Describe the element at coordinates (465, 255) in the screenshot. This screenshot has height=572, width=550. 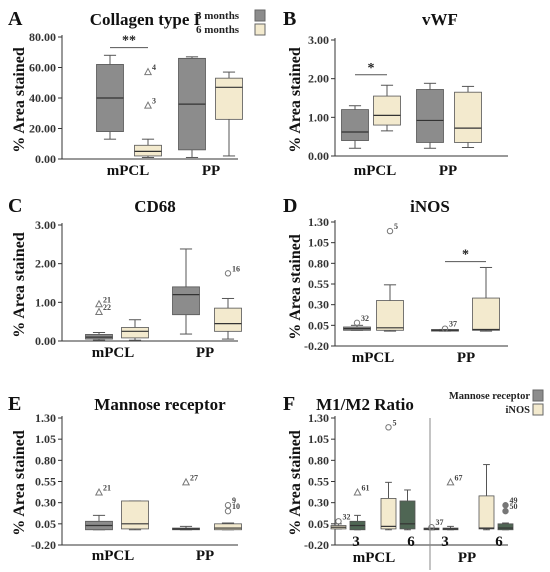
I see `significance-label: *` at that location.